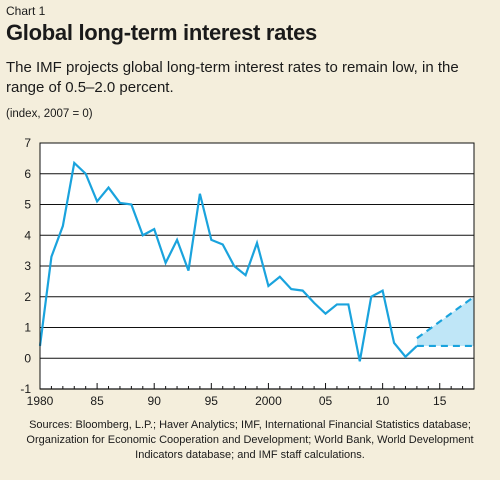  I want to click on y-tick-label: -1, so click(25, 389).